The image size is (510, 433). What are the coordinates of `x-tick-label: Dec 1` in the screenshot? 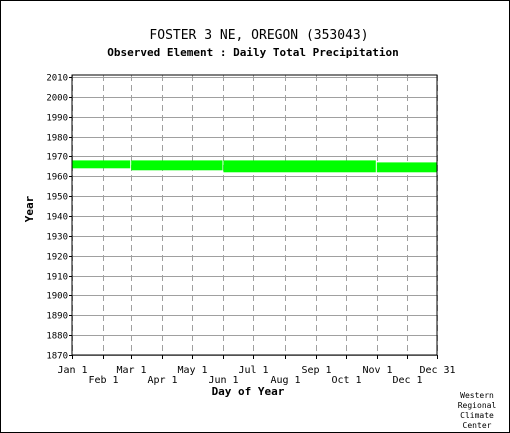 It's located at (407, 380).